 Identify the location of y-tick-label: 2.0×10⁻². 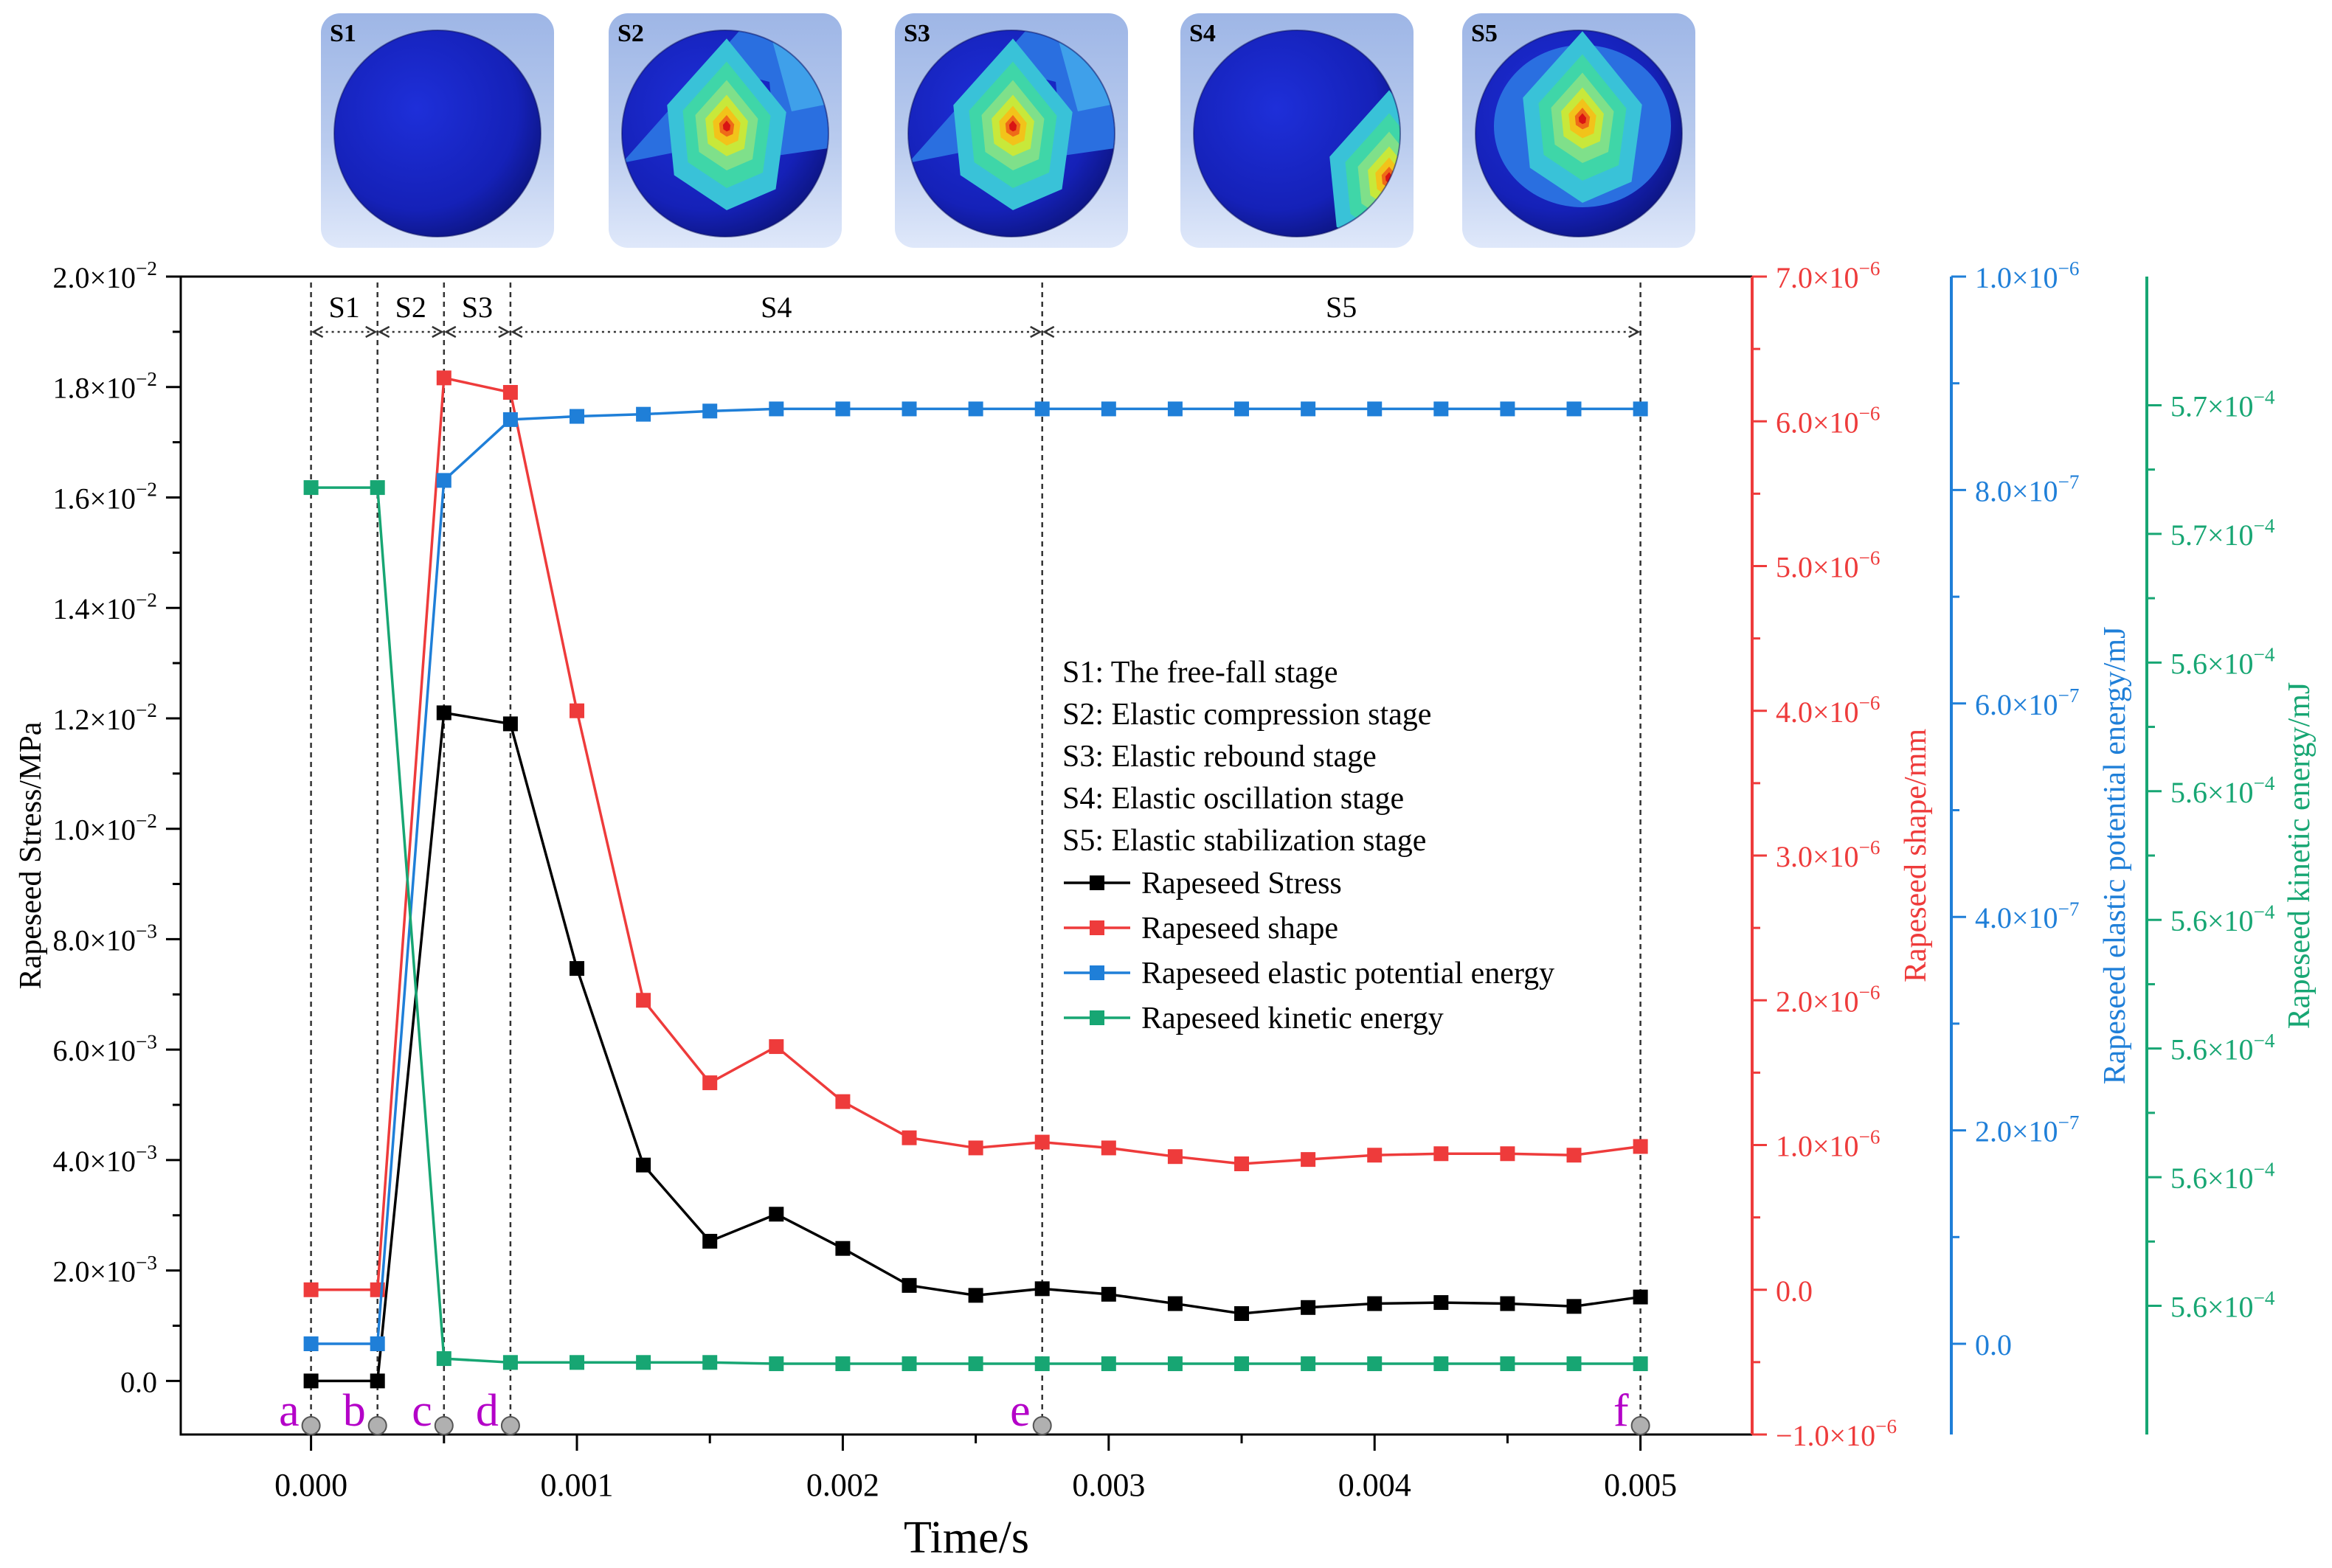
(105, 275).